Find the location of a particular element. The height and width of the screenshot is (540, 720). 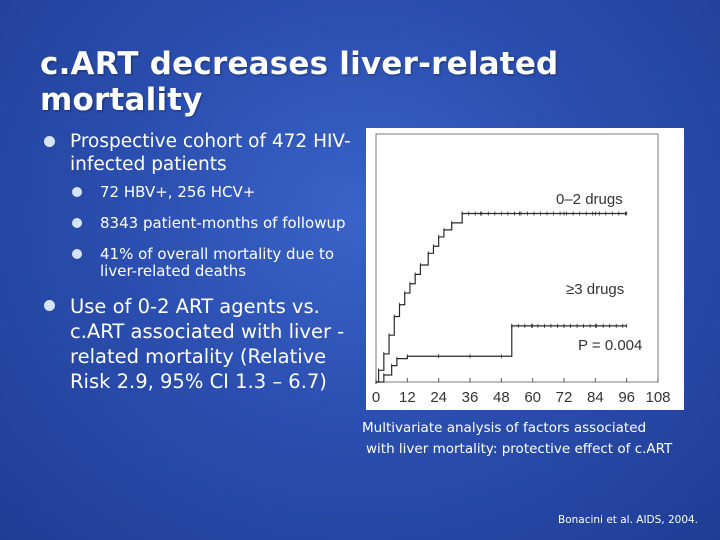

legend-label-low-drugs: 0–2 drugs is located at coordinates (589, 199).